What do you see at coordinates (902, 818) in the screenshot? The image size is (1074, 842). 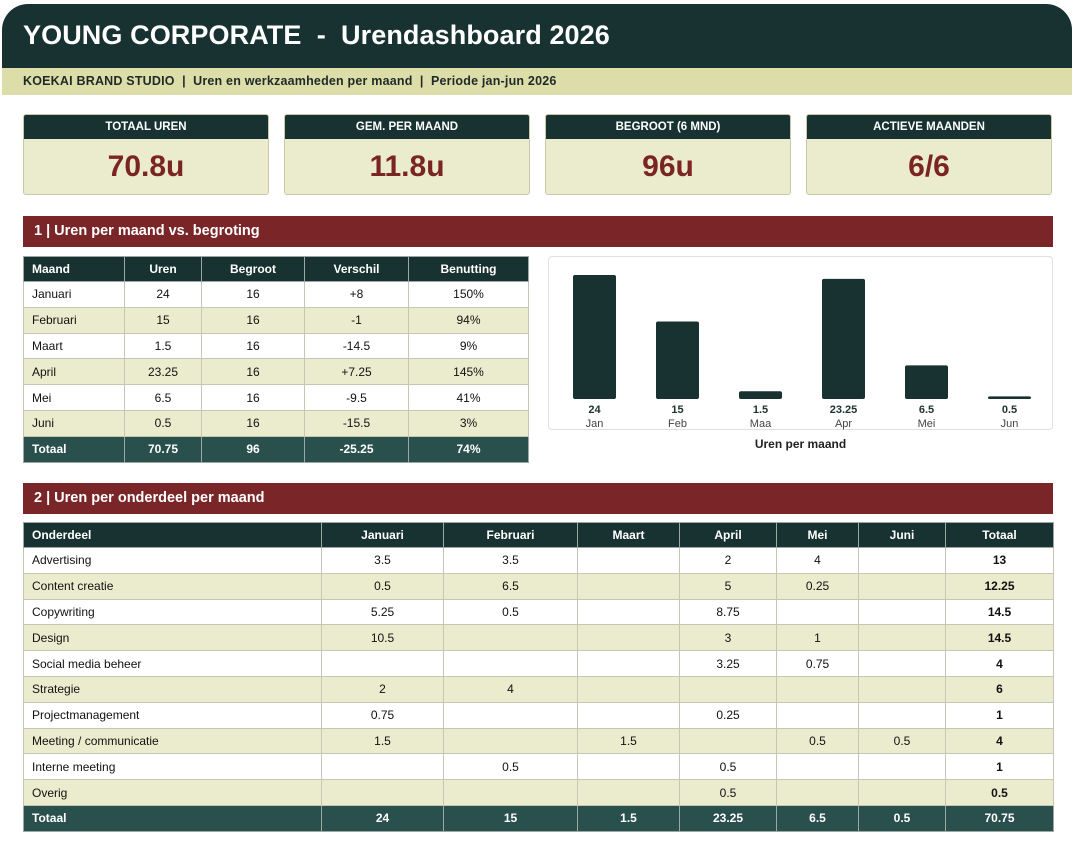 I see `total-cell: 0.5` at bounding box center [902, 818].